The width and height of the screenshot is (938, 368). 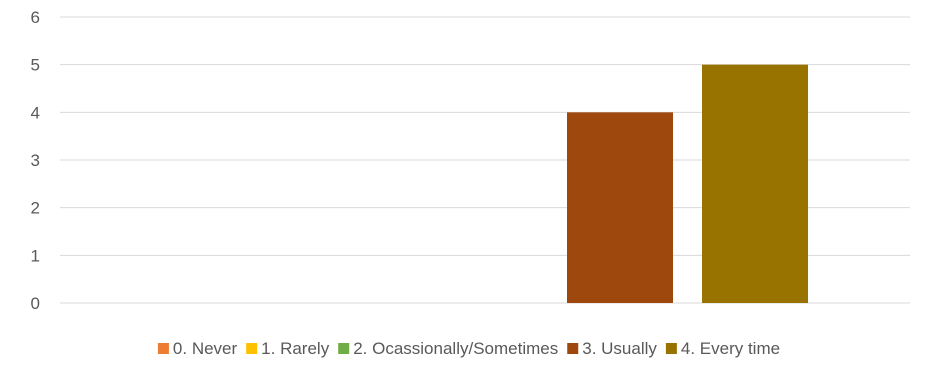 What do you see at coordinates (35, 112) in the screenshot?
I see `y-tick-label-4: 4` at bounding box center [35, 112].